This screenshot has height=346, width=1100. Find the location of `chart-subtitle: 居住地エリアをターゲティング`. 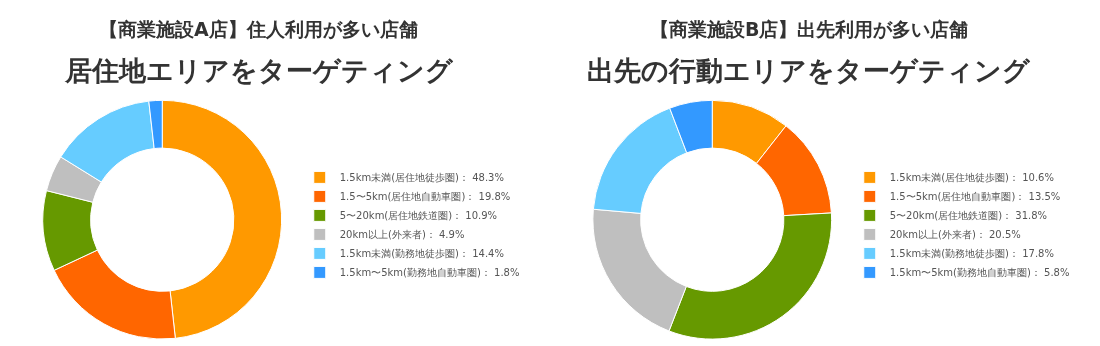

chart-subtitle: 居住地エリアをターゲティング is located at coordinates (259, 70).